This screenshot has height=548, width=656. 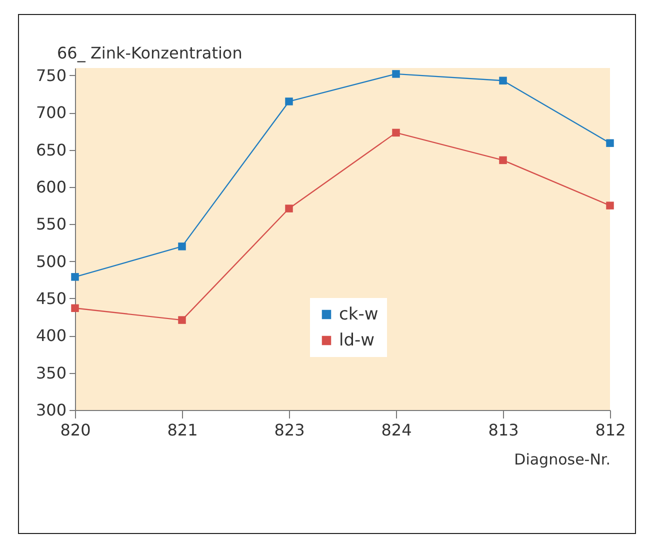 What do you see at coordinates (51, 372) in the screenshot?
I see `y-tick-label: 350` at bounding box center [51, 372].